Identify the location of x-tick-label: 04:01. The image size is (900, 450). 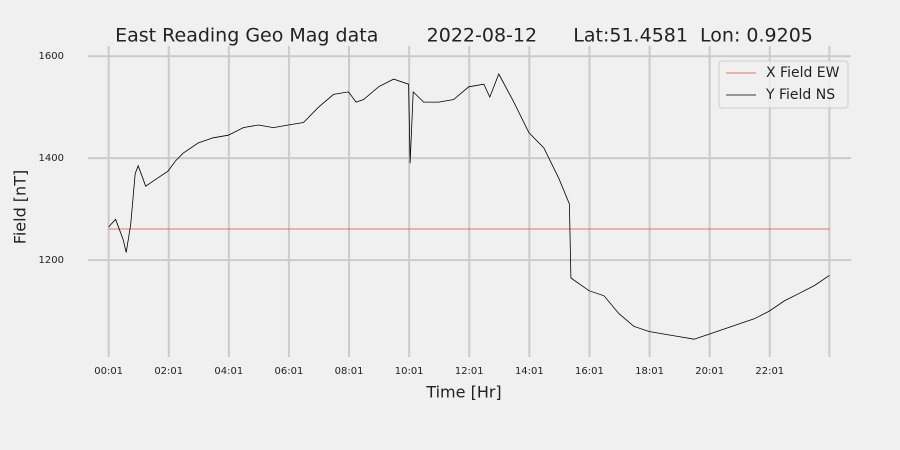
(228, 371).